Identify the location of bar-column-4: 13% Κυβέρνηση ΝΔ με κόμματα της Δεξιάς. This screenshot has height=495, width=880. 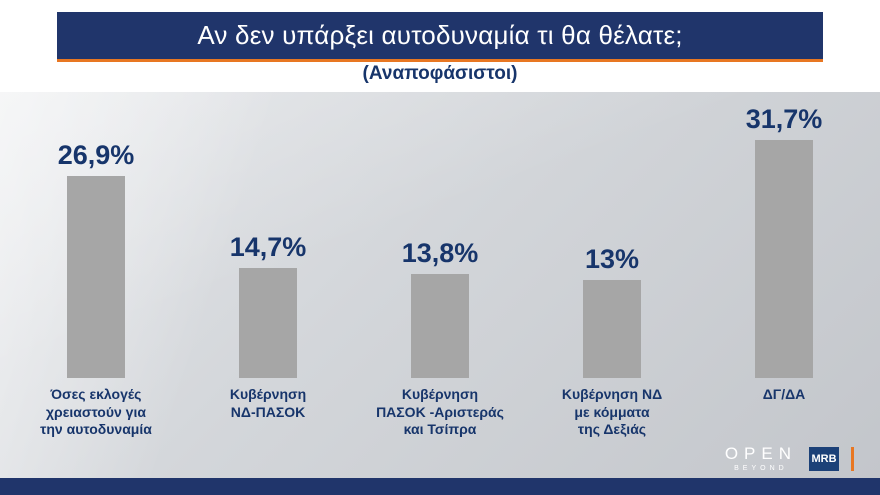
(612, 279).